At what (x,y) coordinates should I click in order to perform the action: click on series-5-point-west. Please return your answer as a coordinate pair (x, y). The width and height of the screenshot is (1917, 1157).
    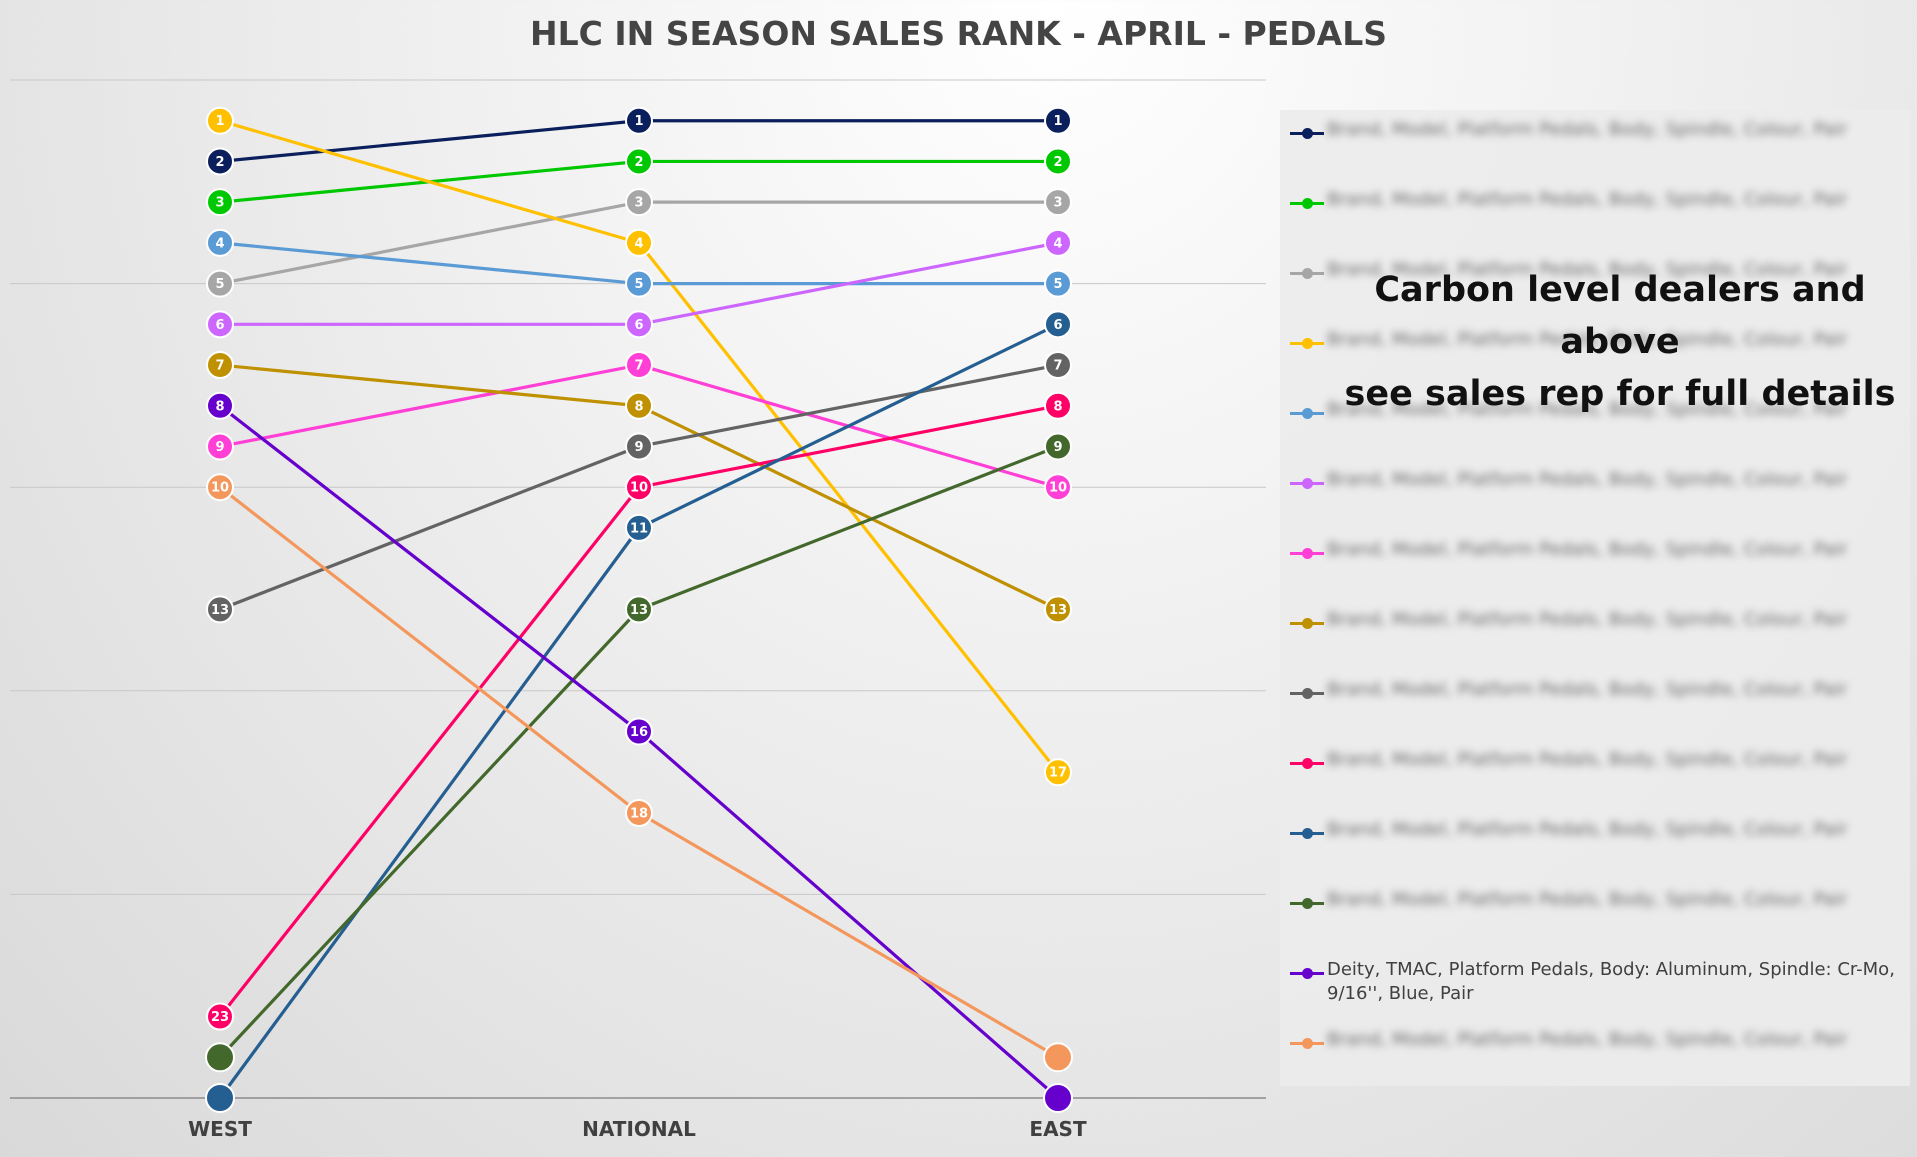
    Looking at the image, I should click on (220, 242).